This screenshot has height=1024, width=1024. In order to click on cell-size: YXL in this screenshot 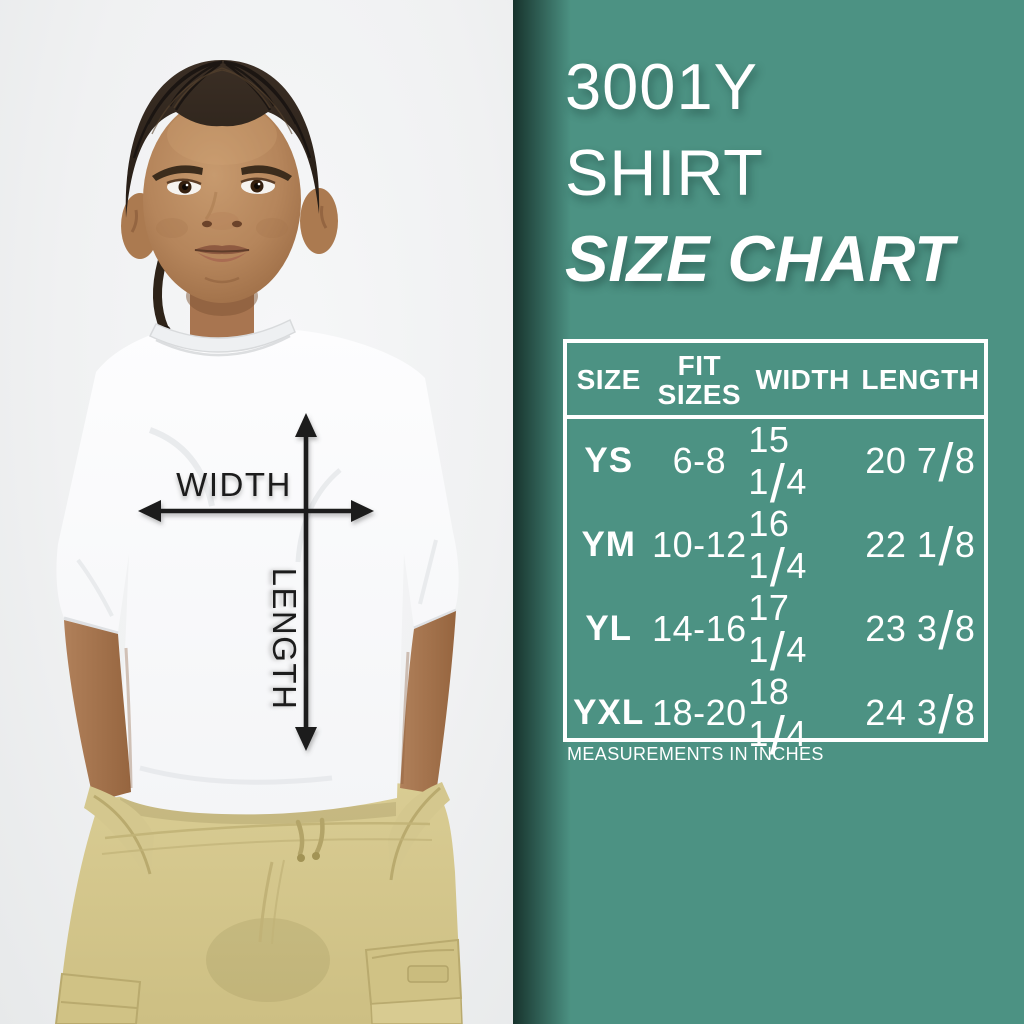, I will do `click(609, 712)`.